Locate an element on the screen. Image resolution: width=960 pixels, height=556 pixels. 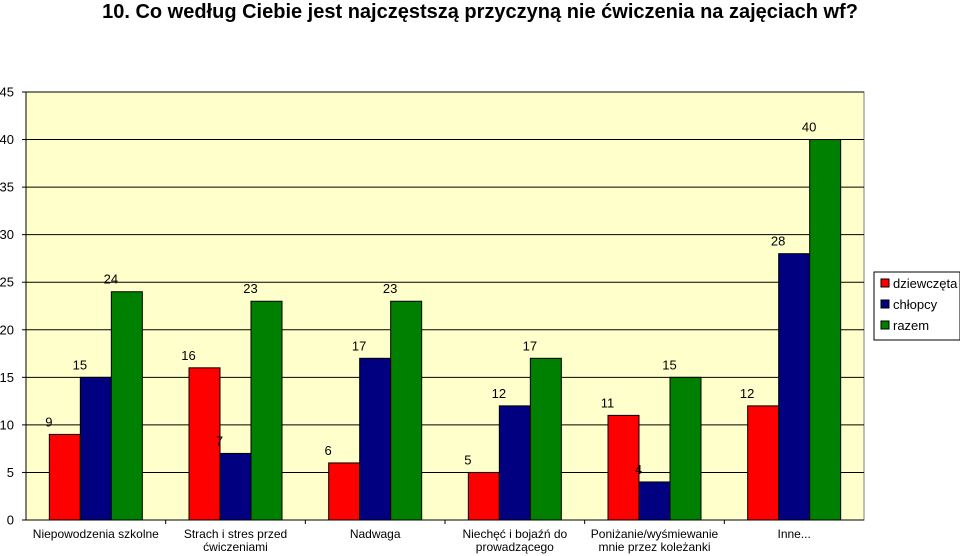
x-category-label: Poniżanie/wyśmiewanie is located at coordinates (655, 534).